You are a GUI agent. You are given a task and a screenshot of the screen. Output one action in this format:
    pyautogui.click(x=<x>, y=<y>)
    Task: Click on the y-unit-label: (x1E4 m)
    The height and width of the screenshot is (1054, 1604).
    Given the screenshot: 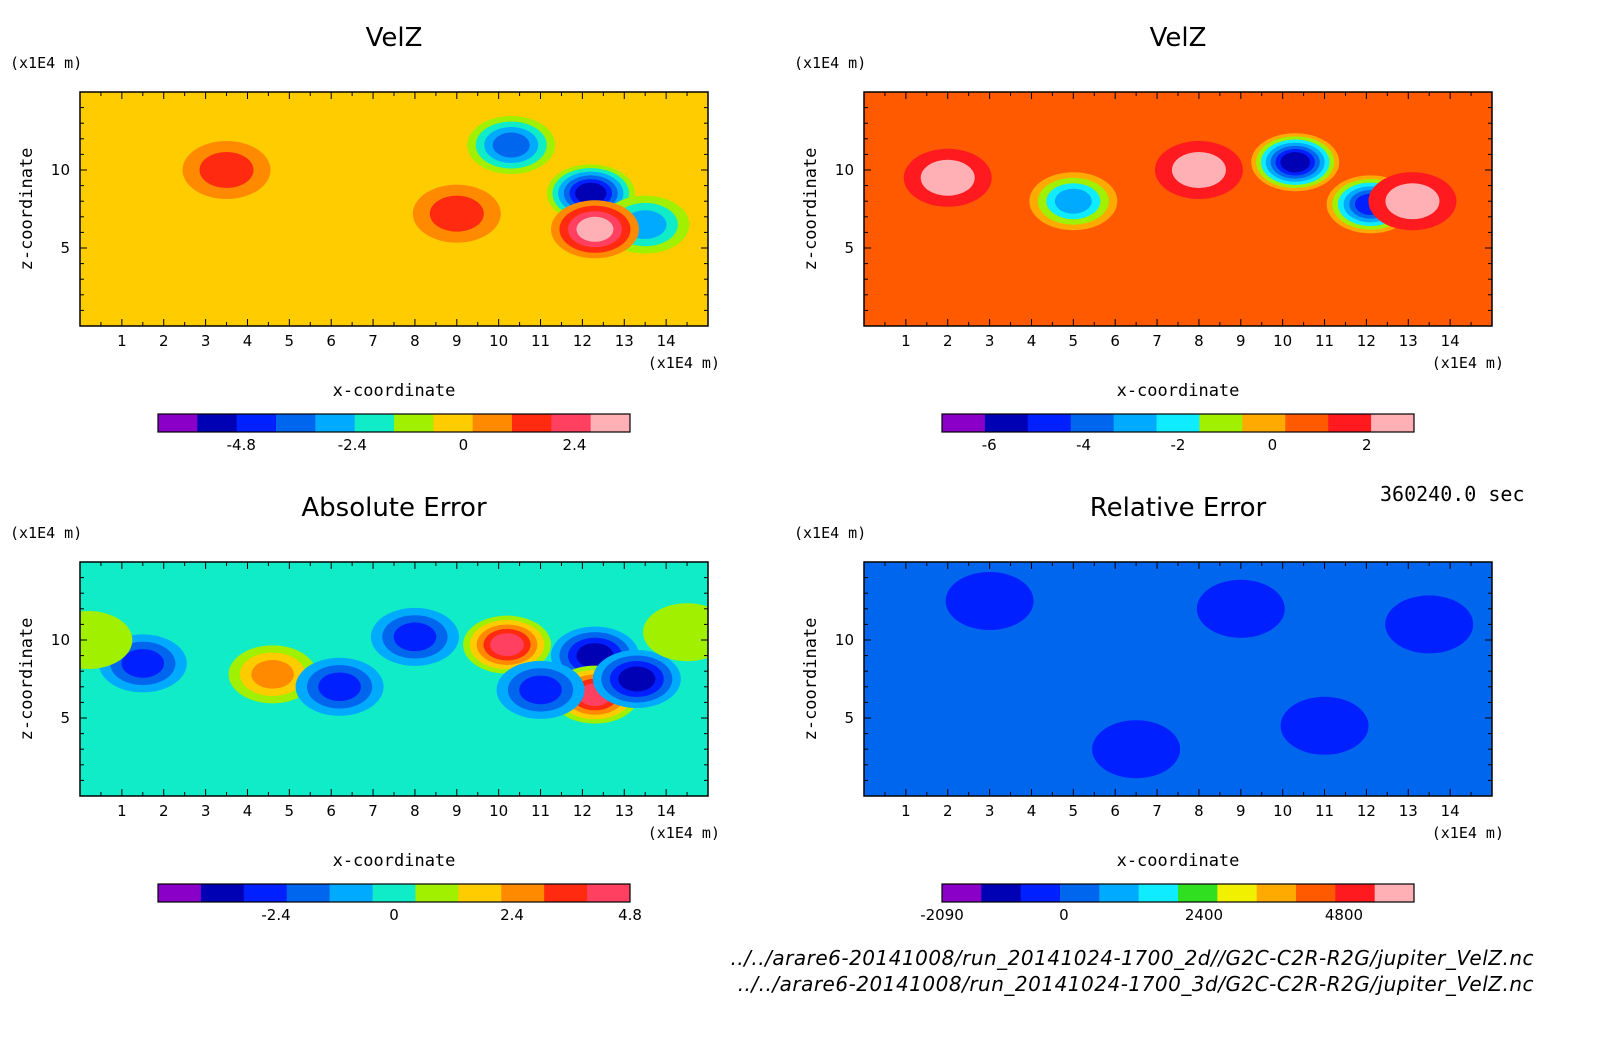 What is the action you would take?
    pyautogui.click(x=46, y=63)
    